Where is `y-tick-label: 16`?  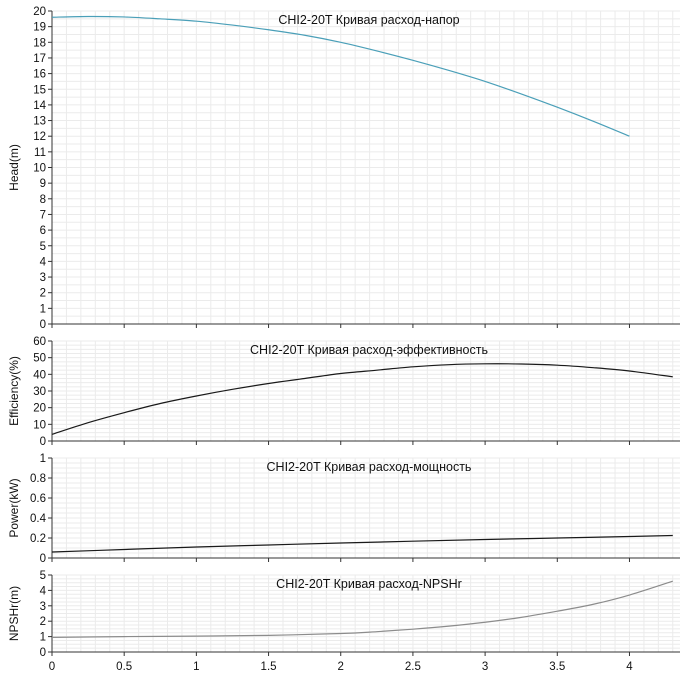
y-tick-label: 16 is located at coordinates (39, 75).